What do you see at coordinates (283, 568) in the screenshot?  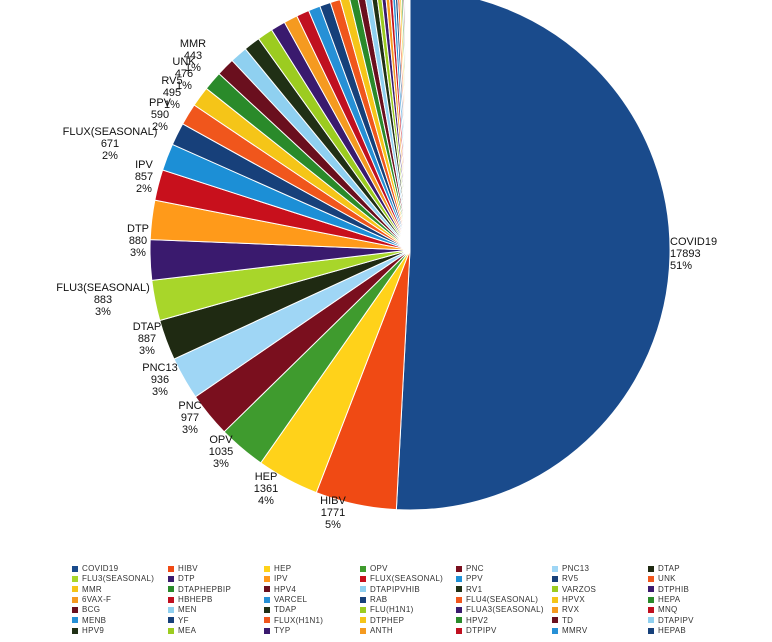 I see `legend-label: HEP` at bounding box center [283, 568].